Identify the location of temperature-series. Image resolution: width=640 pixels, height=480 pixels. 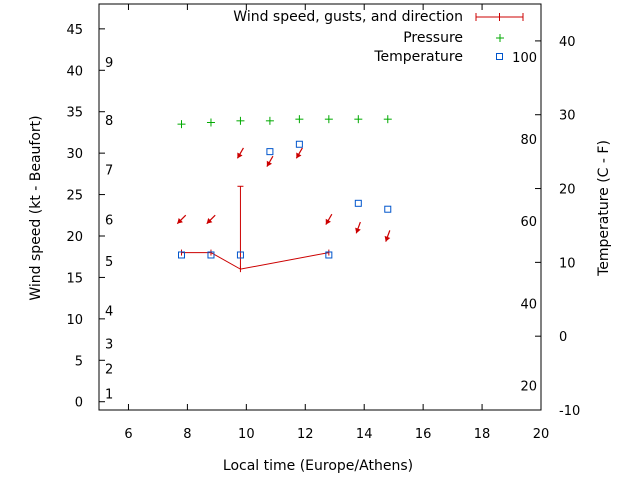
(285, 199).